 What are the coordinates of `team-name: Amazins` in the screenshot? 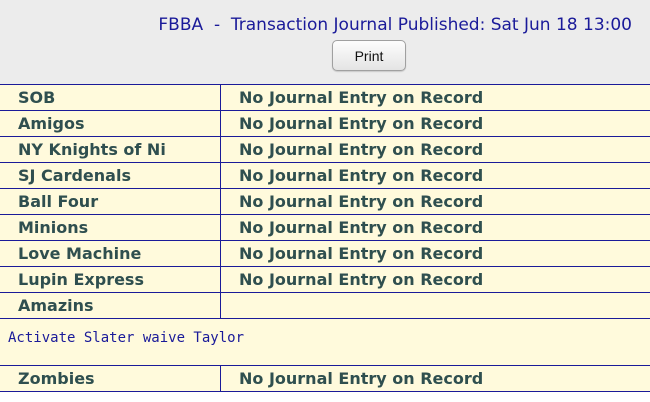 It's located at (110, 305).